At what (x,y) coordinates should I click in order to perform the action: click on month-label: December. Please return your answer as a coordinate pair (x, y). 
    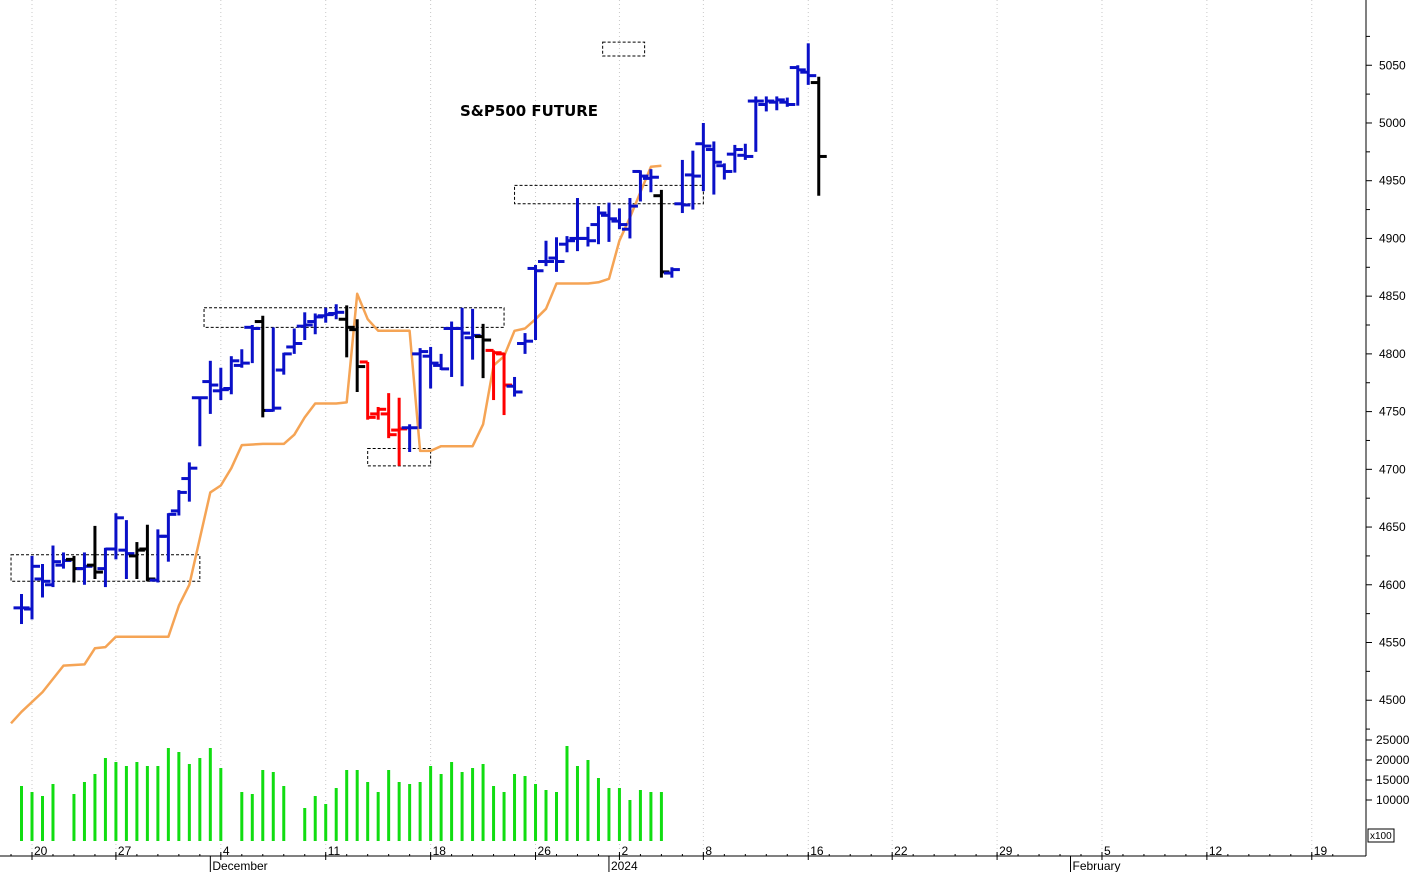
    Looking at the image, I should click on (239, 865).